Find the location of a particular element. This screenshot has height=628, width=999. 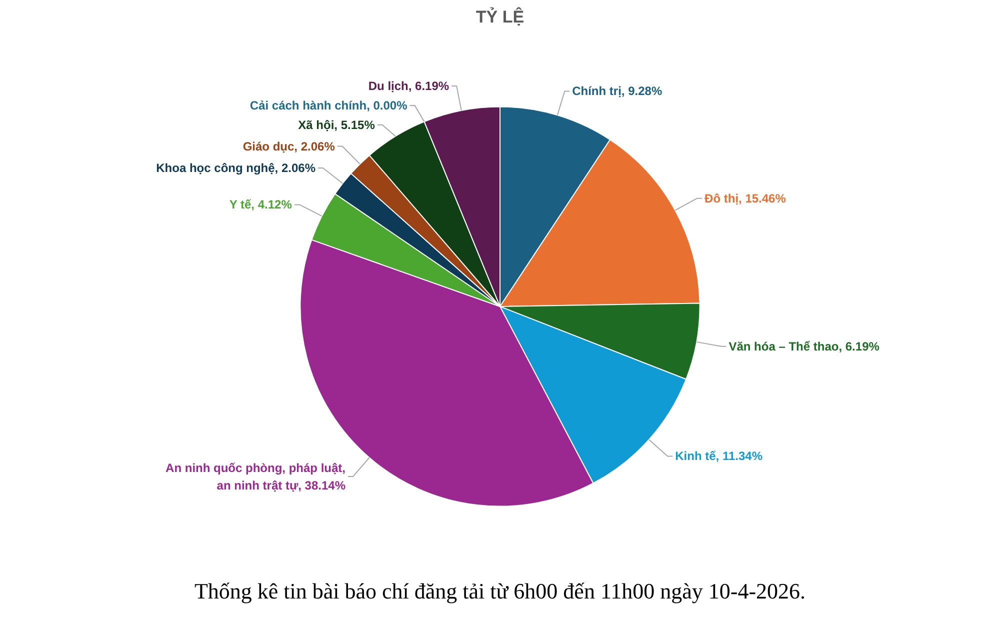

slice-label: Du lịch, 6.19% is located at coordinates (409, 85).